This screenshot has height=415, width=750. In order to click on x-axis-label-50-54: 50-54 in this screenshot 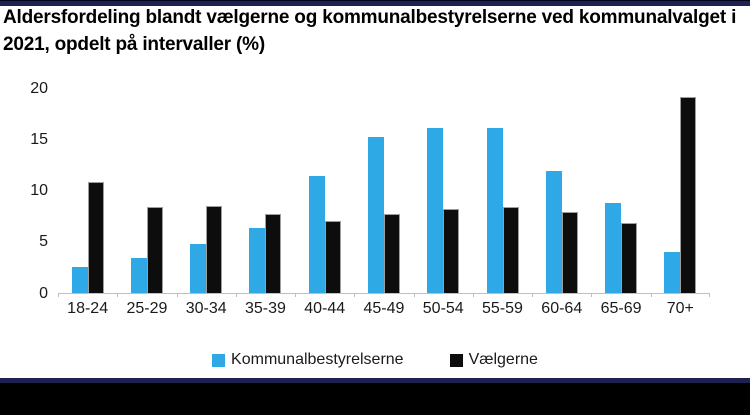, I will do `click(443, 308)`.